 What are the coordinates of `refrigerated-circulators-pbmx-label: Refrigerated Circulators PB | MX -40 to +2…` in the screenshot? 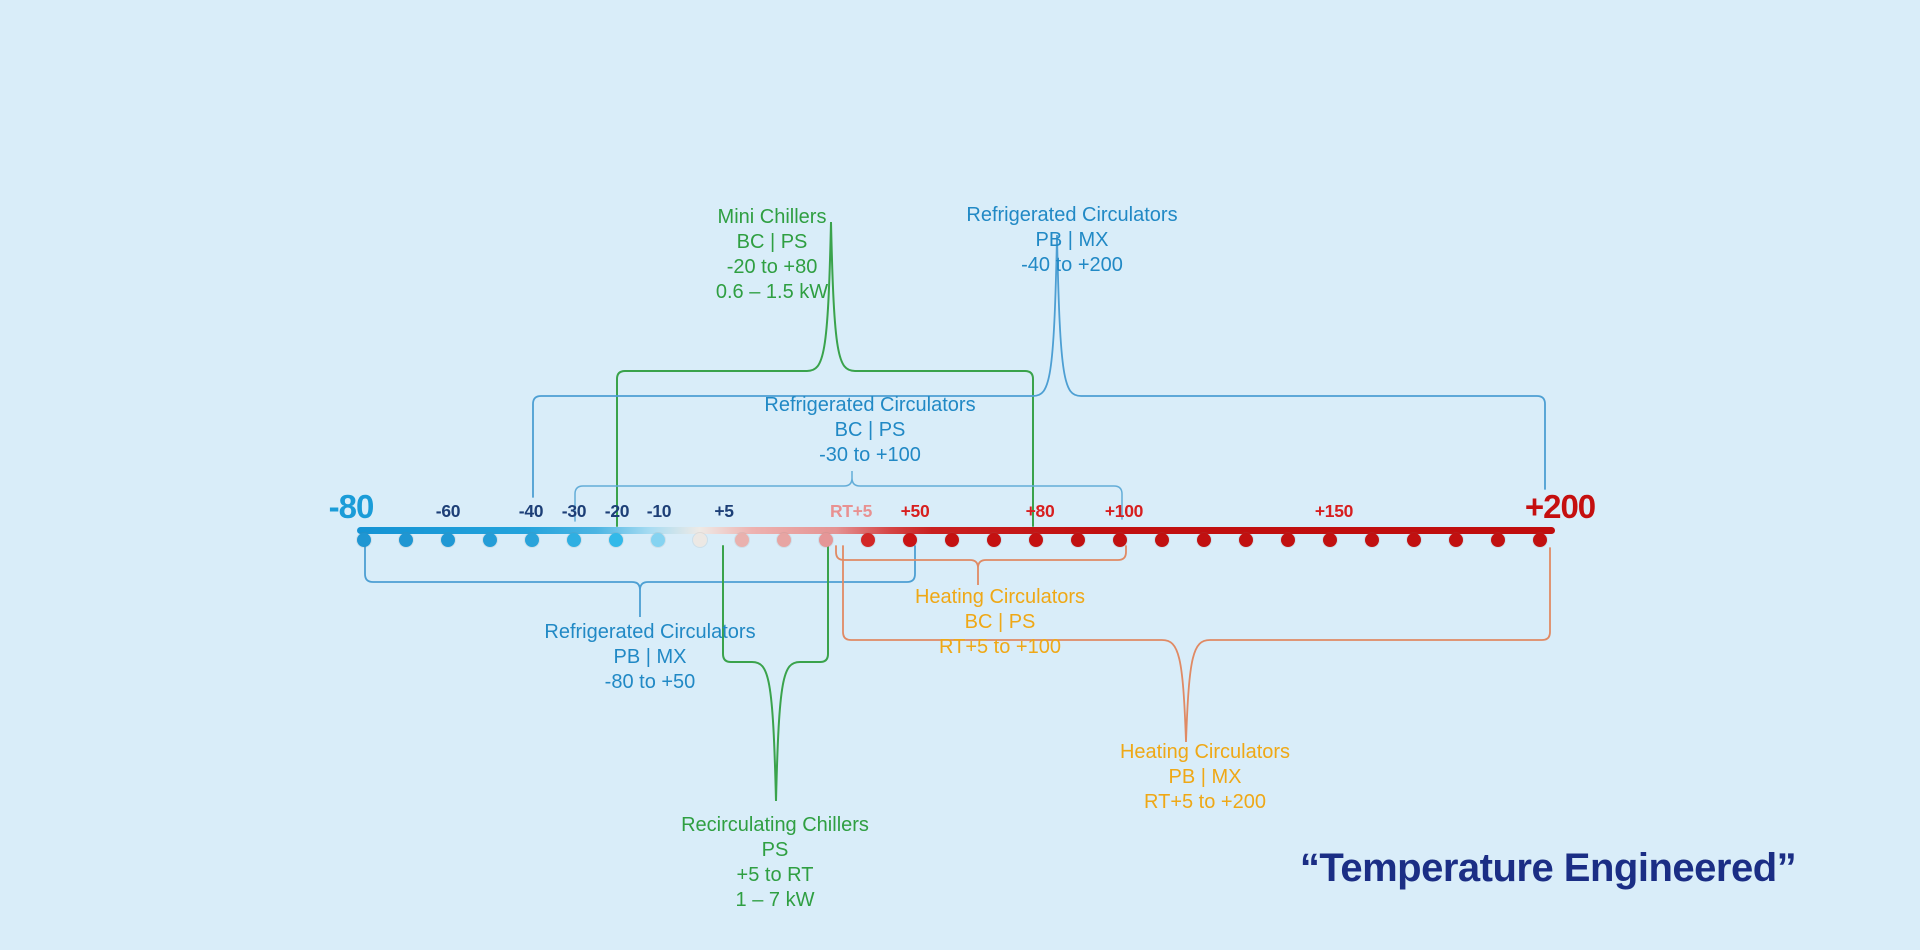 It's located at (1071, 240).